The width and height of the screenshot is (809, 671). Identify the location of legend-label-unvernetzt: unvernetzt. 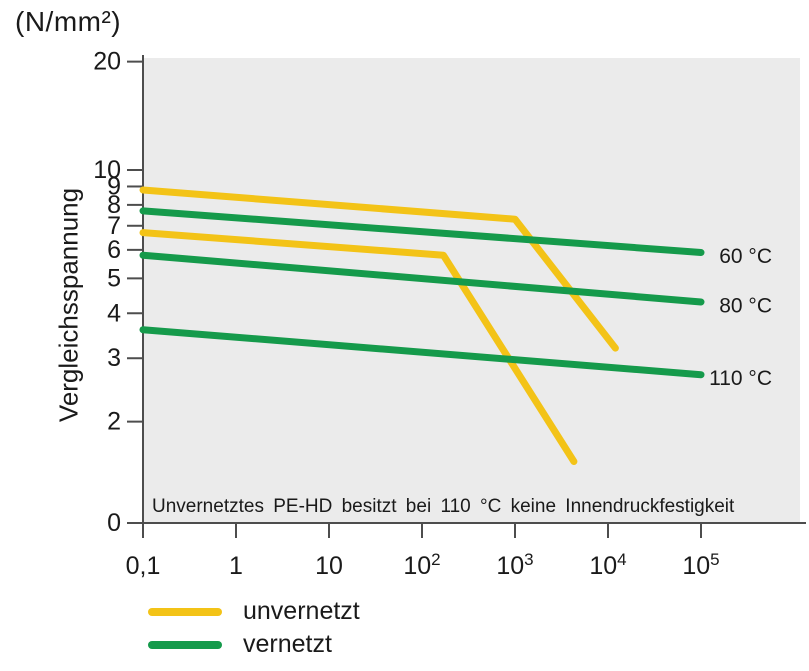
(301, 611).